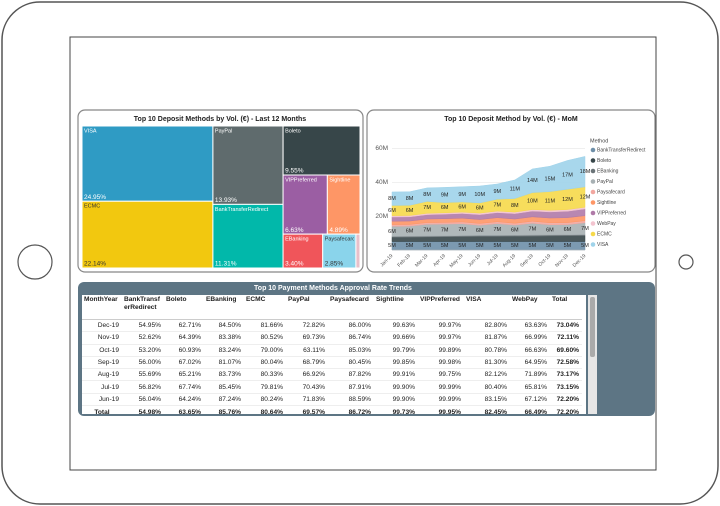 This screenshot has height=506, width=720. What do you see at coordinates (297, 240) in the screenshot?
I see `tile-name: EBanking` at bounding box center [297, 240].